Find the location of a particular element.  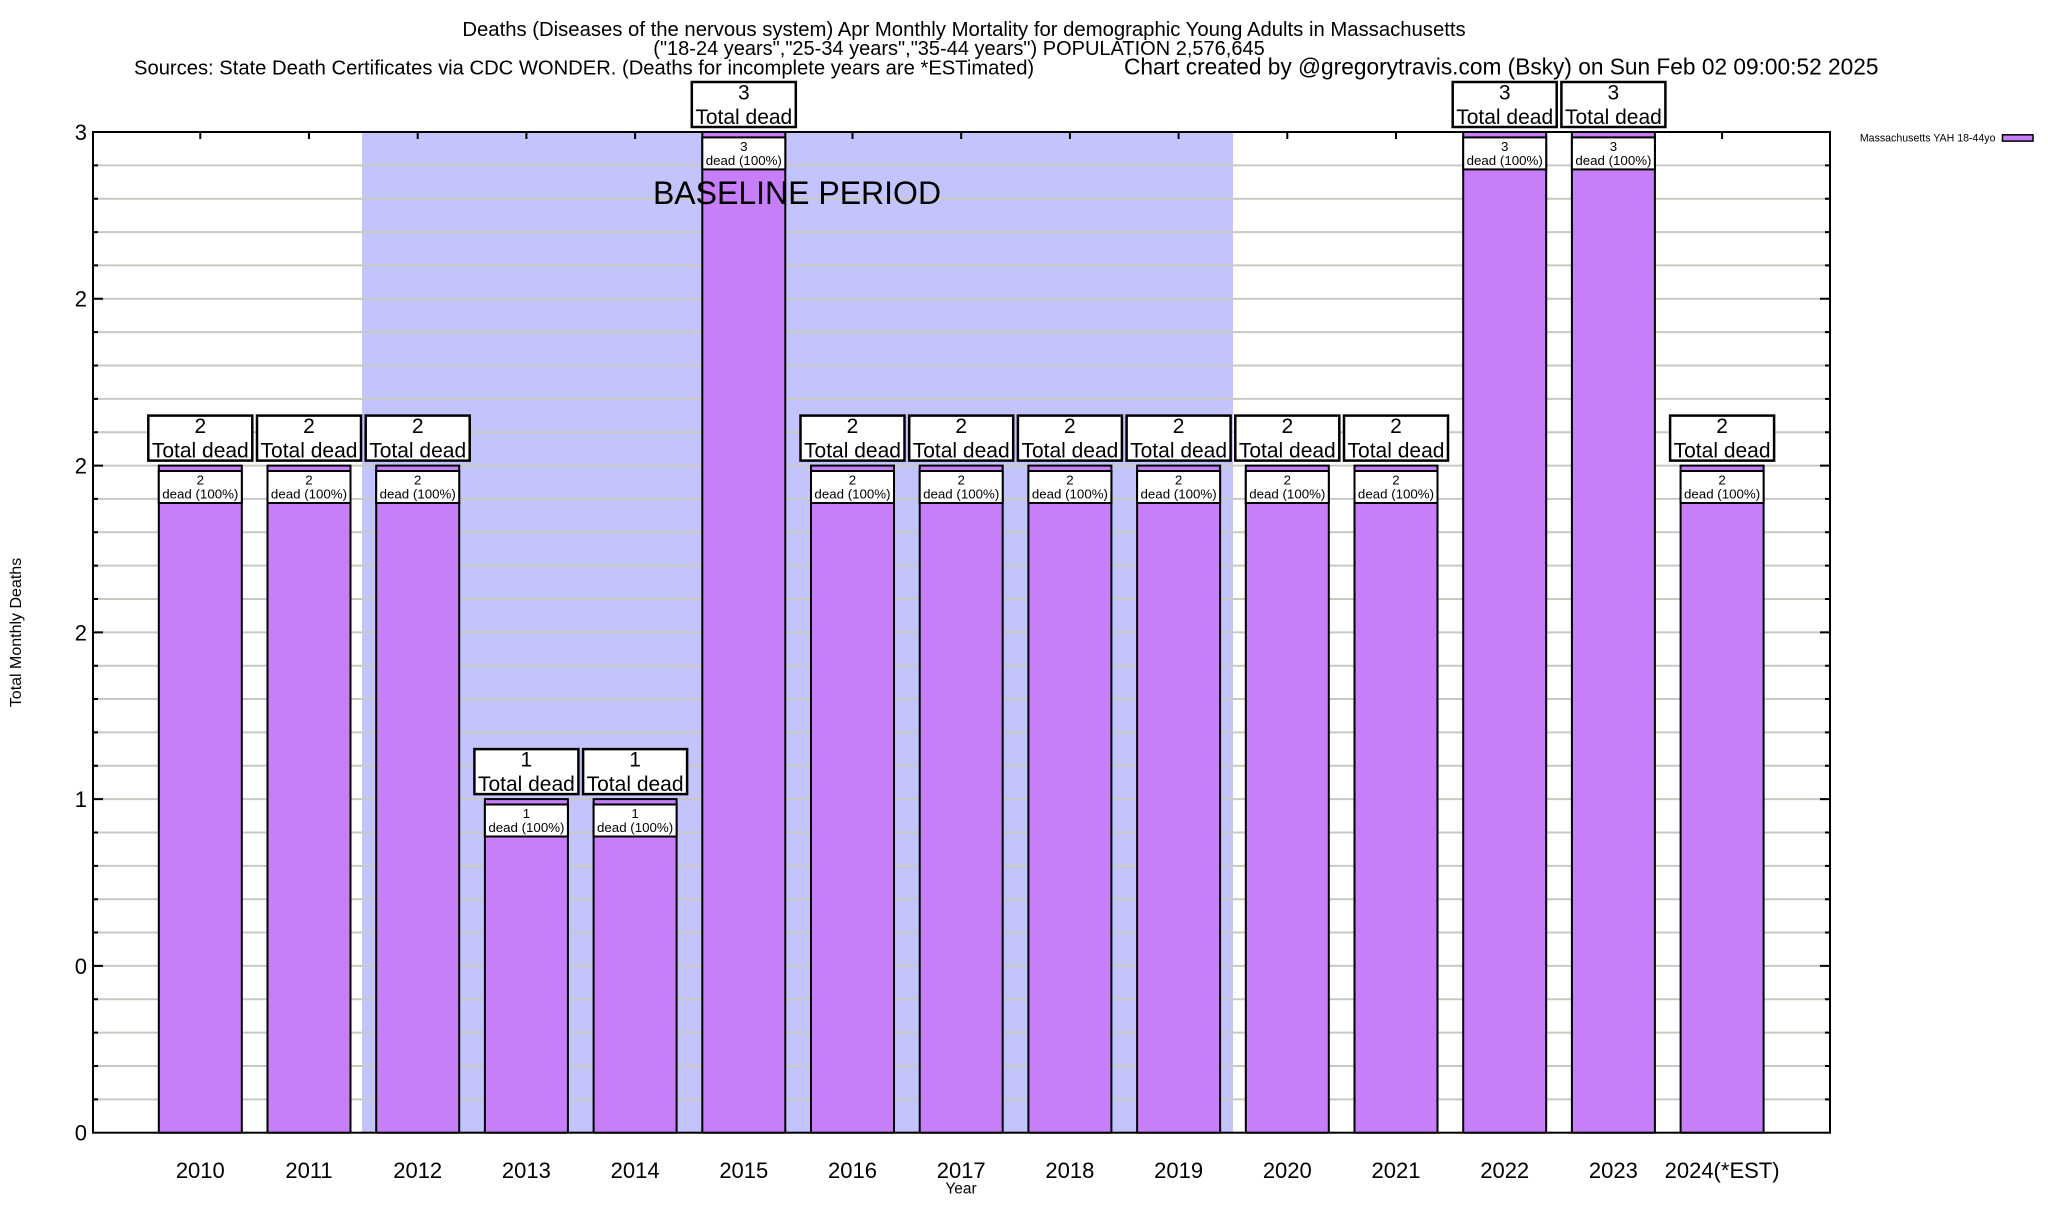

svg-text: 2011 is located at coordinates (308, 1170).